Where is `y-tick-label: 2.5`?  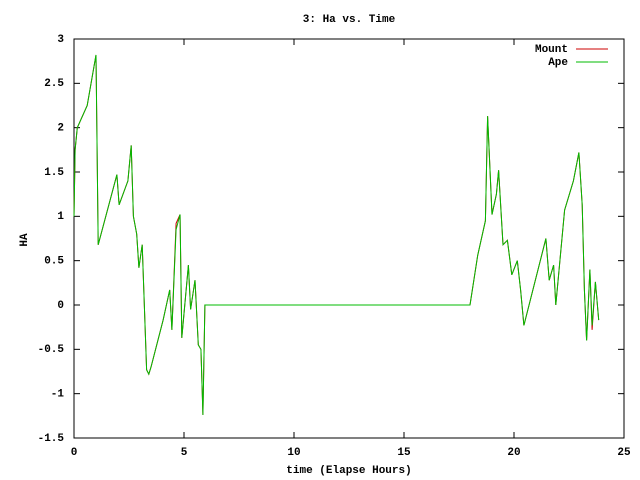 y-tick-label: 2.5 is located at coordinates (54, 84).